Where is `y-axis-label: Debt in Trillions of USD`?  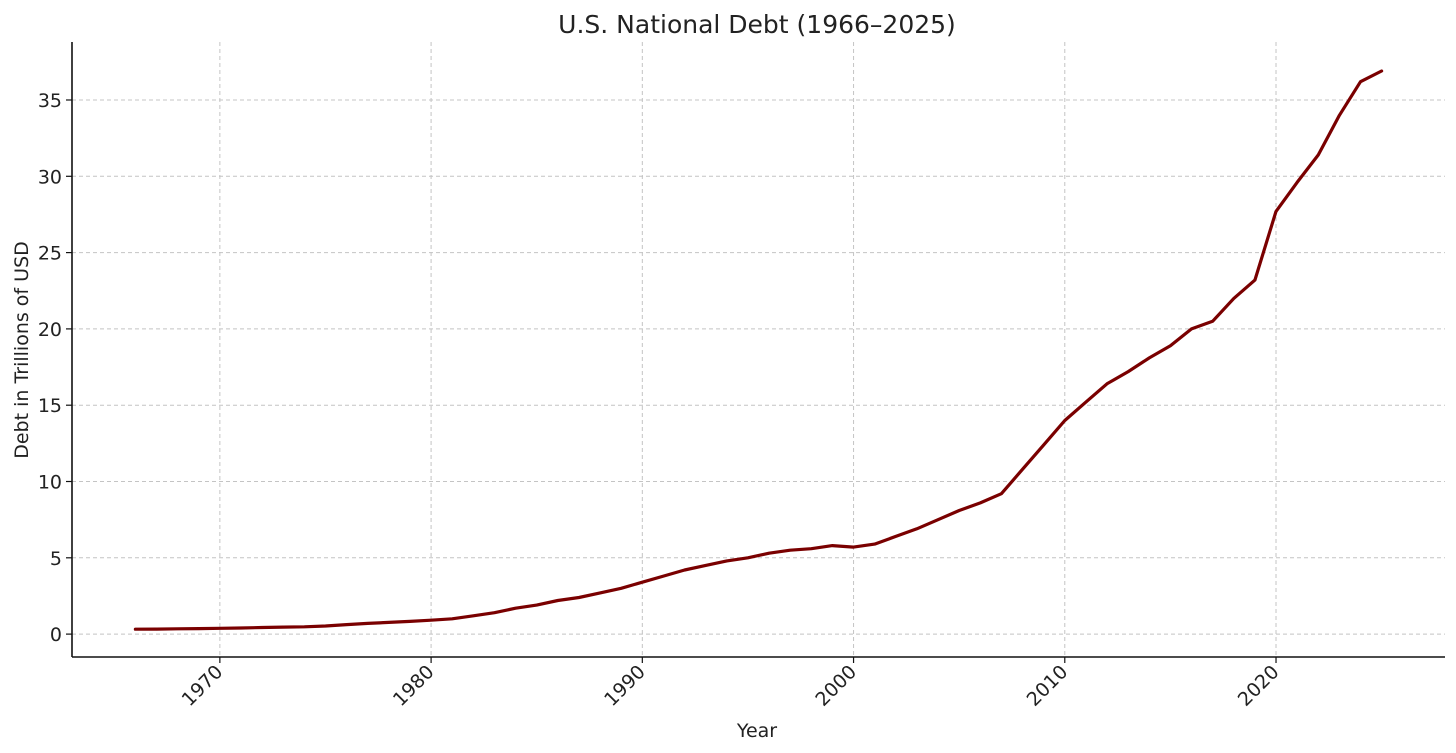 y-axis-label: Debt in Trillions of USD is located at coordinates (22, 350).